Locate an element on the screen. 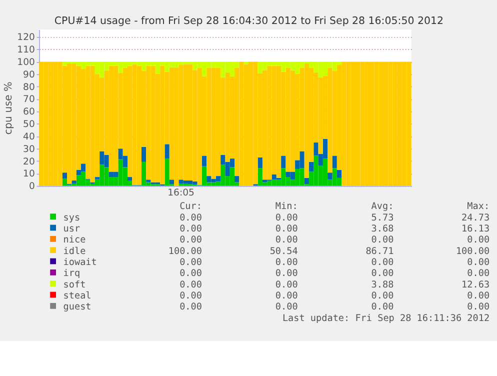 This screenshot has width=497, height=376. legend-label: idle is located at coordinates (74, 251).